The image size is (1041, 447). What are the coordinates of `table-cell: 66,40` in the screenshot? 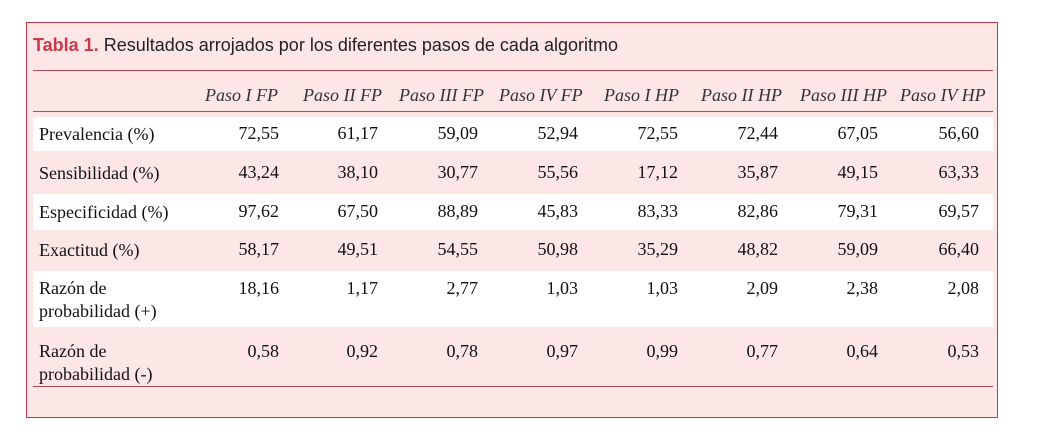 It's located at (959, 249).